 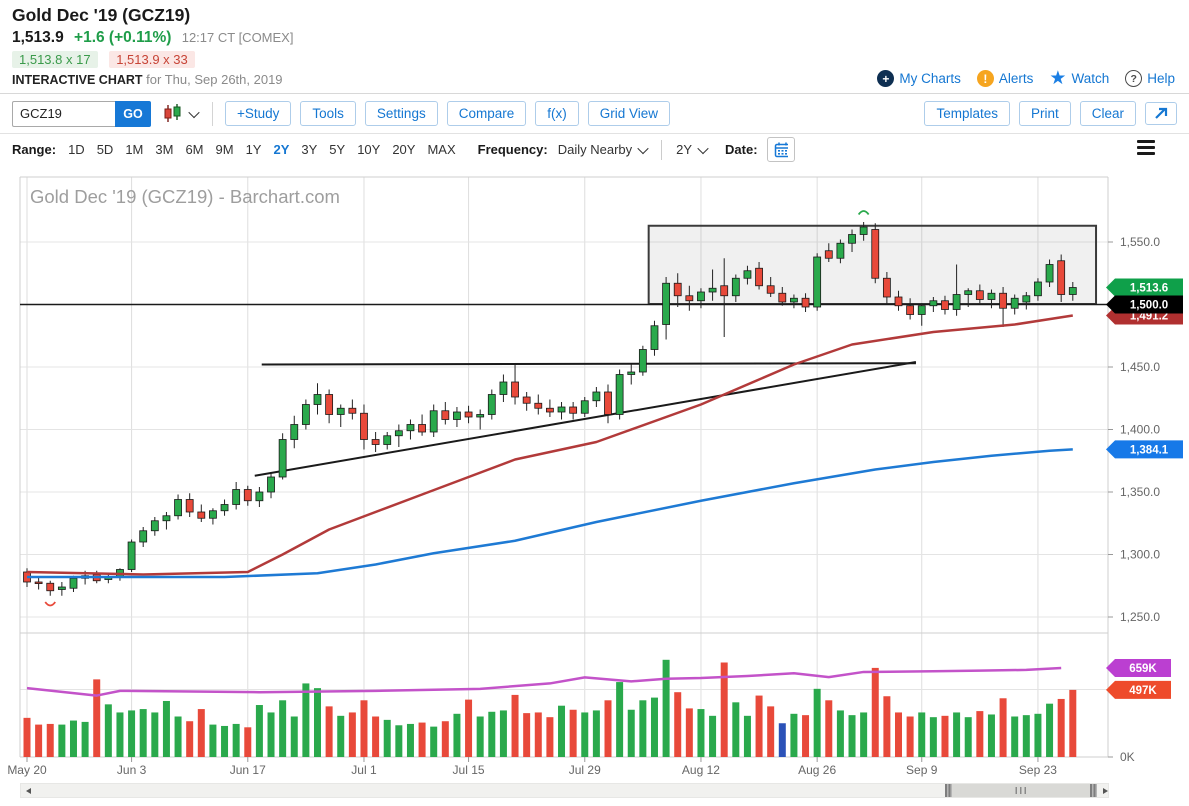 What do you see at coordinates (532, 759) in the screenshot?
I see `x-axis` at bounding box center [532, 759].